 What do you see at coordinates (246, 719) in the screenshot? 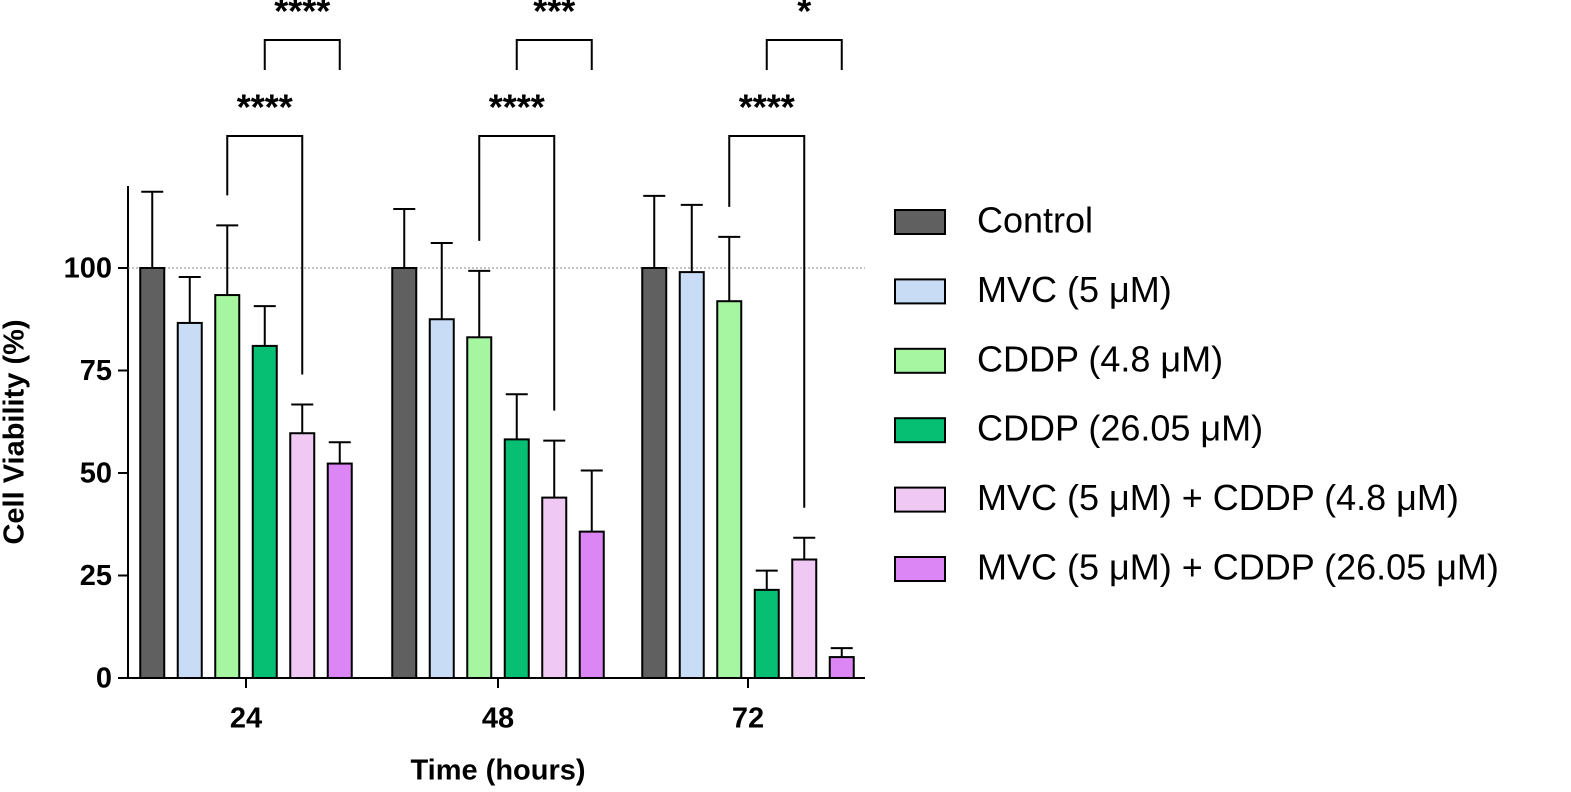
I see `x-tick-label: 24` at bounding box center [246, 719].